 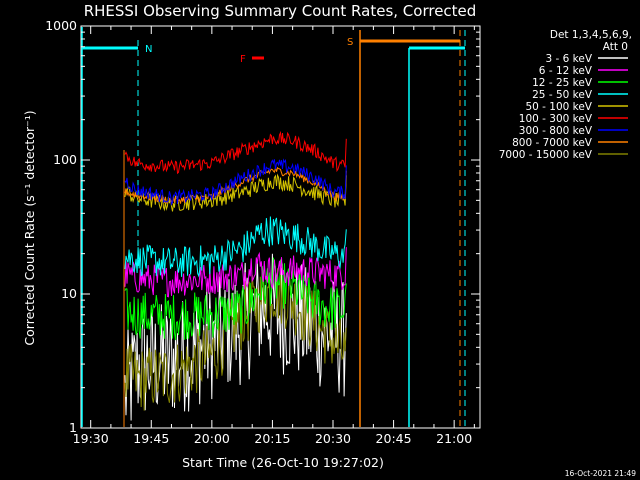 I want to click on y-tick-label: 100, so click(x=65, y=159).